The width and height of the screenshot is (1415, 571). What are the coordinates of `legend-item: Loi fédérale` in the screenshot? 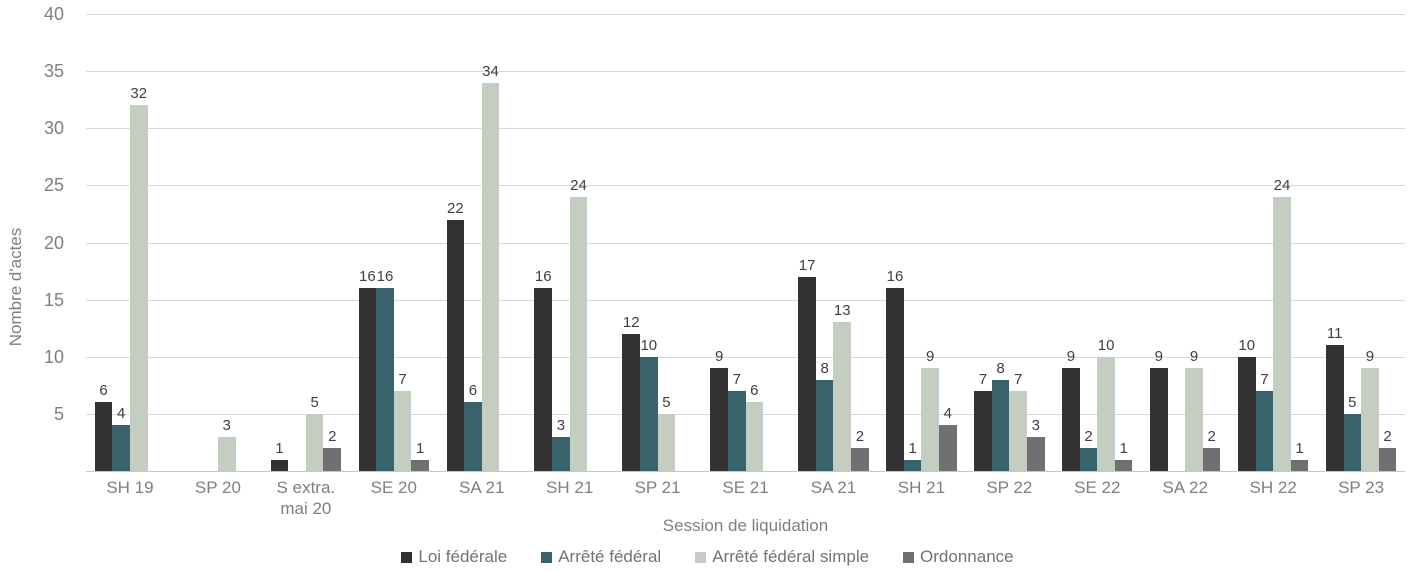 It's located at (454, 557).